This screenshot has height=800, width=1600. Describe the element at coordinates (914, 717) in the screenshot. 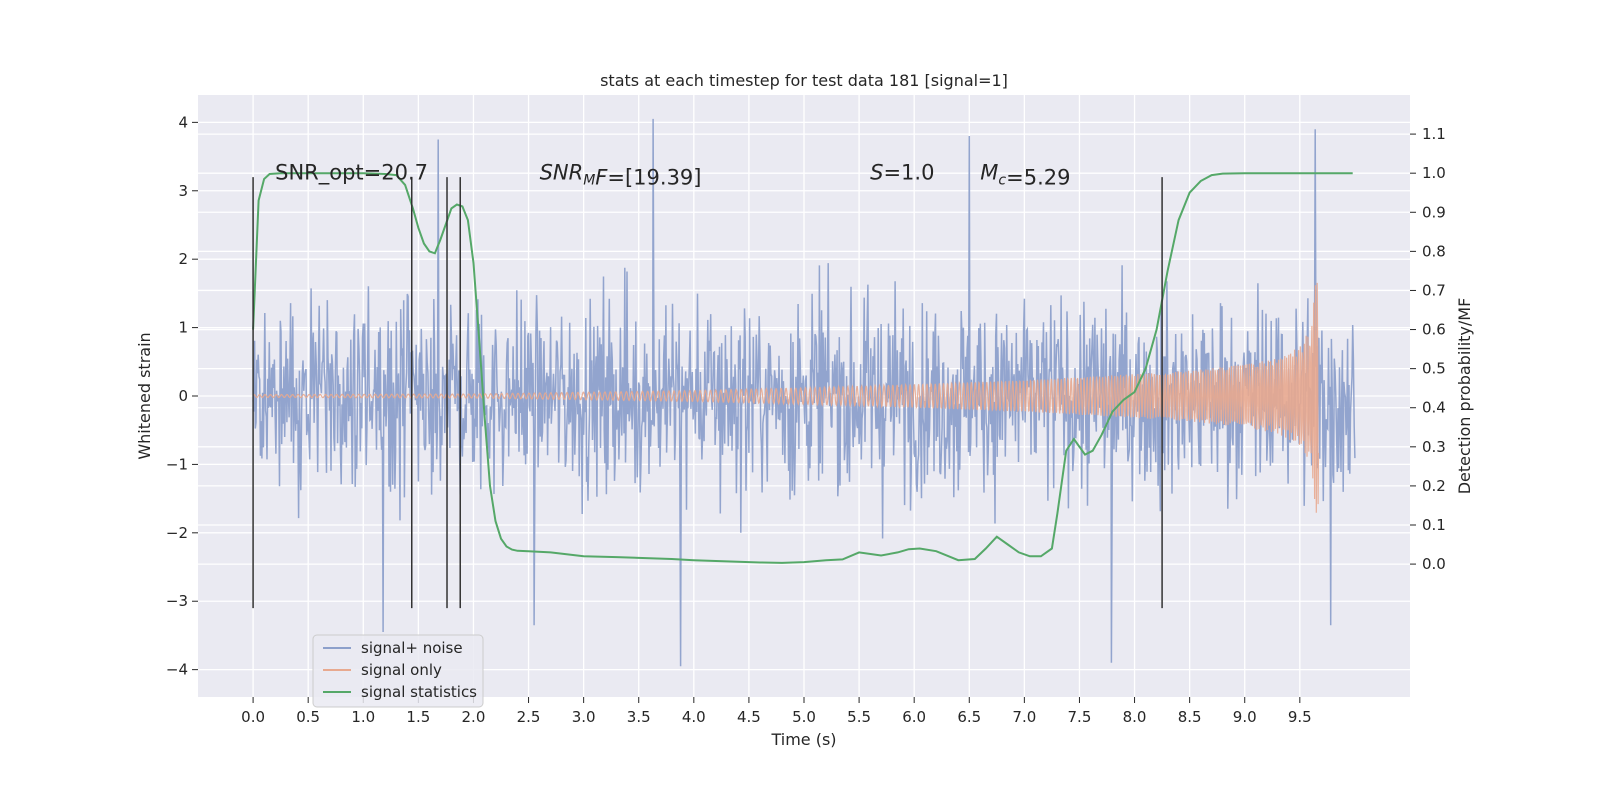

I see `x-tick-label: 6.0` at that location.